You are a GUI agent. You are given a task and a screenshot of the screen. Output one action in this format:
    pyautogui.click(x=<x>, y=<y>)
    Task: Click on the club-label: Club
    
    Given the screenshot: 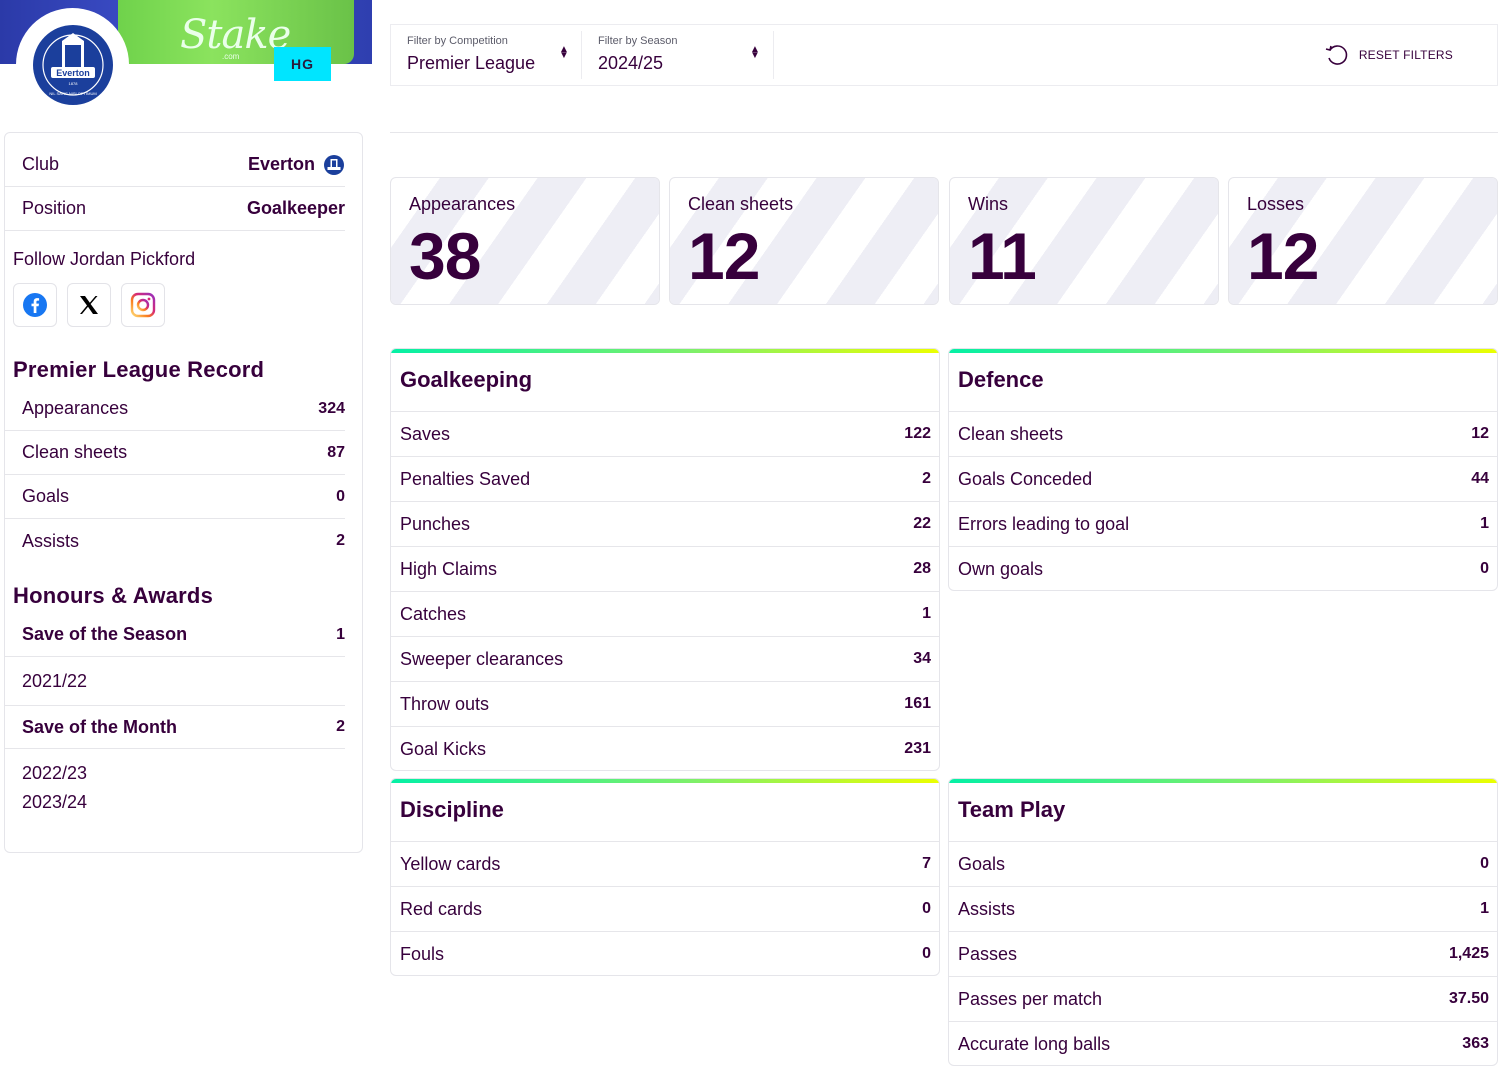 What is the action you would take?
    pyautogui.click(x=41, y=164)
    